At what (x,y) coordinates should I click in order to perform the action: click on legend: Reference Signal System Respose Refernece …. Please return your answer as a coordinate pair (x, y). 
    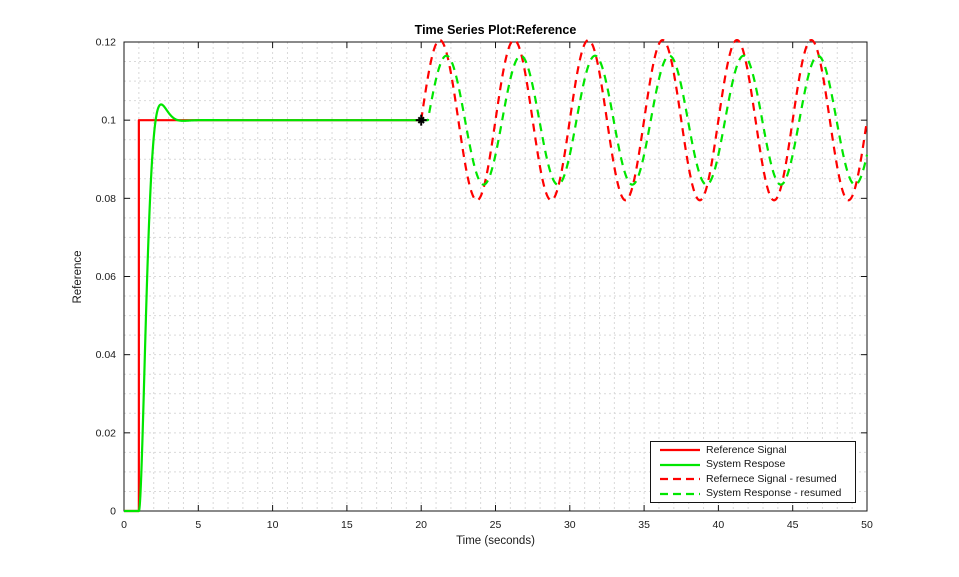
    Looking at the image, I should click on (753, 472).